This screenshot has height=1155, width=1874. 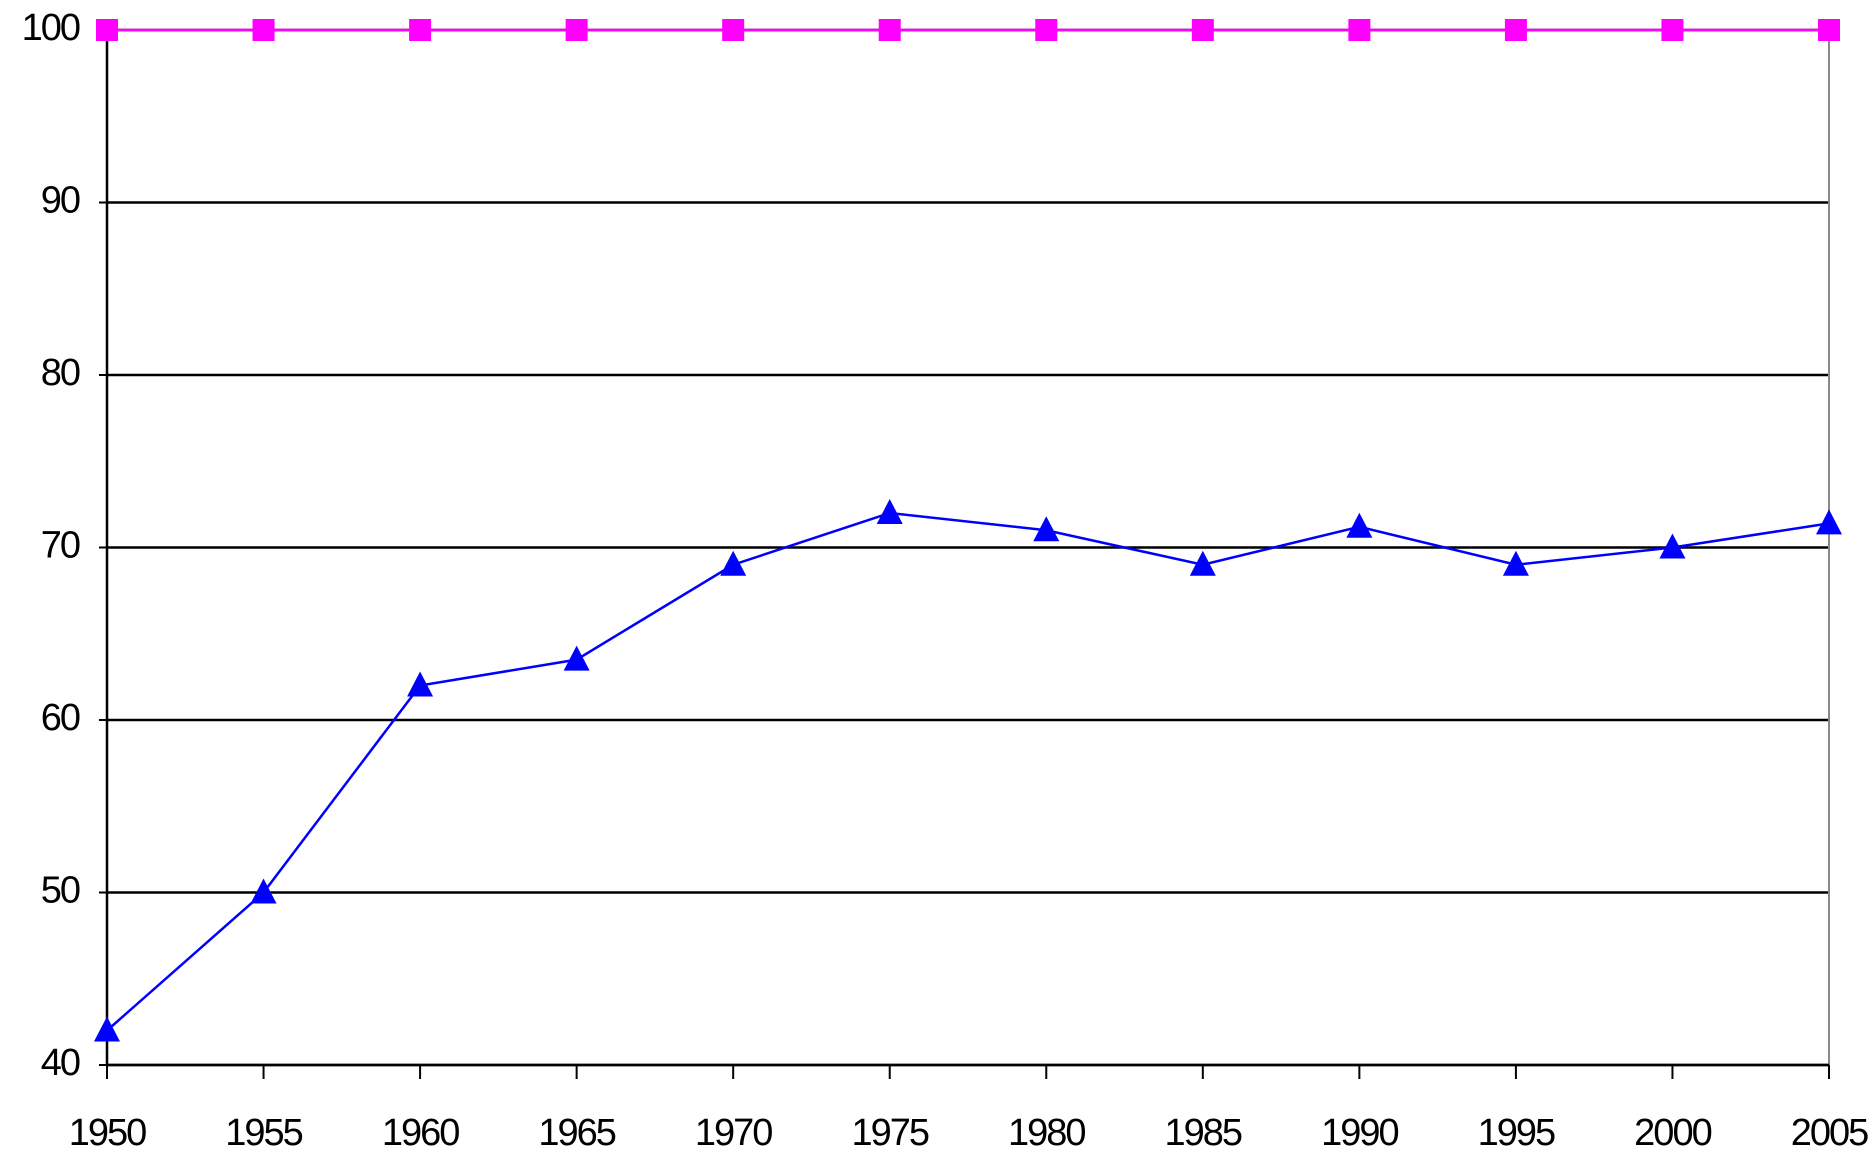 I want to click on x-tick-label: 1970, so click(x=733, y=1133).